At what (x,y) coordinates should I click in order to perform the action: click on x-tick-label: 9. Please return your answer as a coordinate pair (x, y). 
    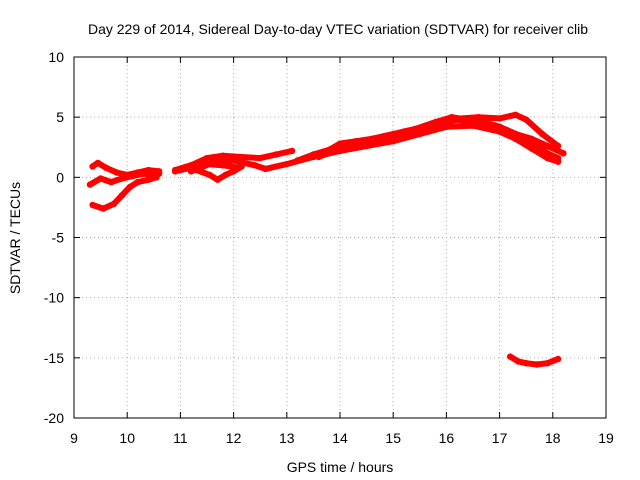
    Looking at the image, I should click on (74, 438).